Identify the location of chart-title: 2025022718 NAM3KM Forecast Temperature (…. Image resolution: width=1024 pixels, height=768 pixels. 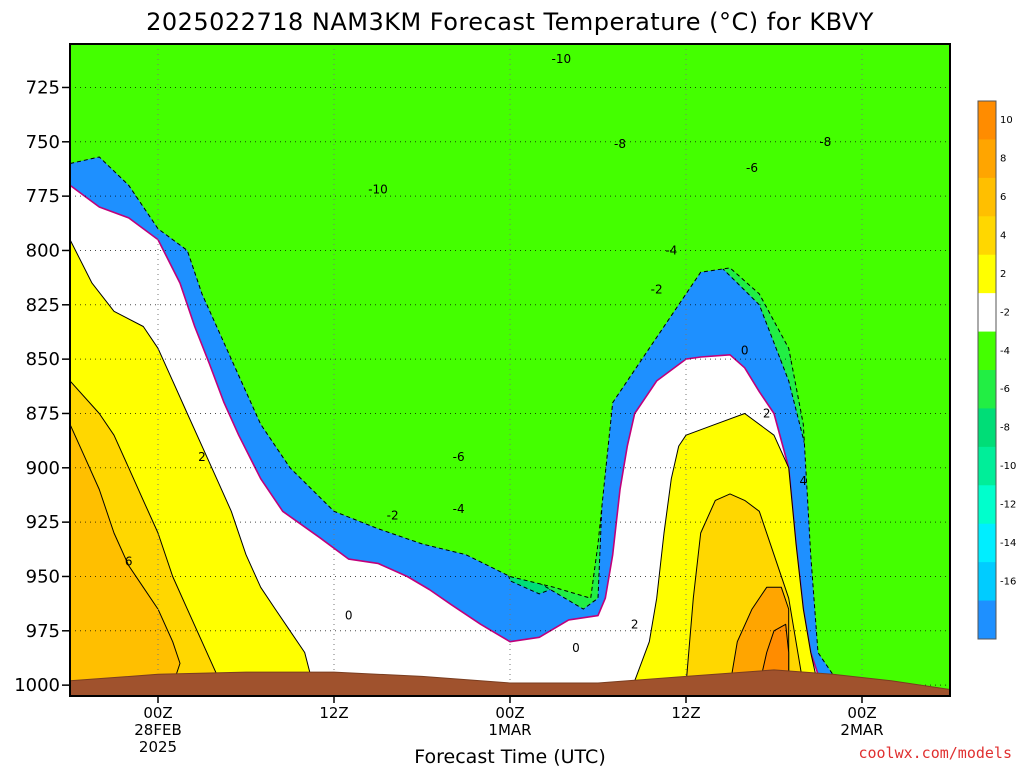
(510, 22).